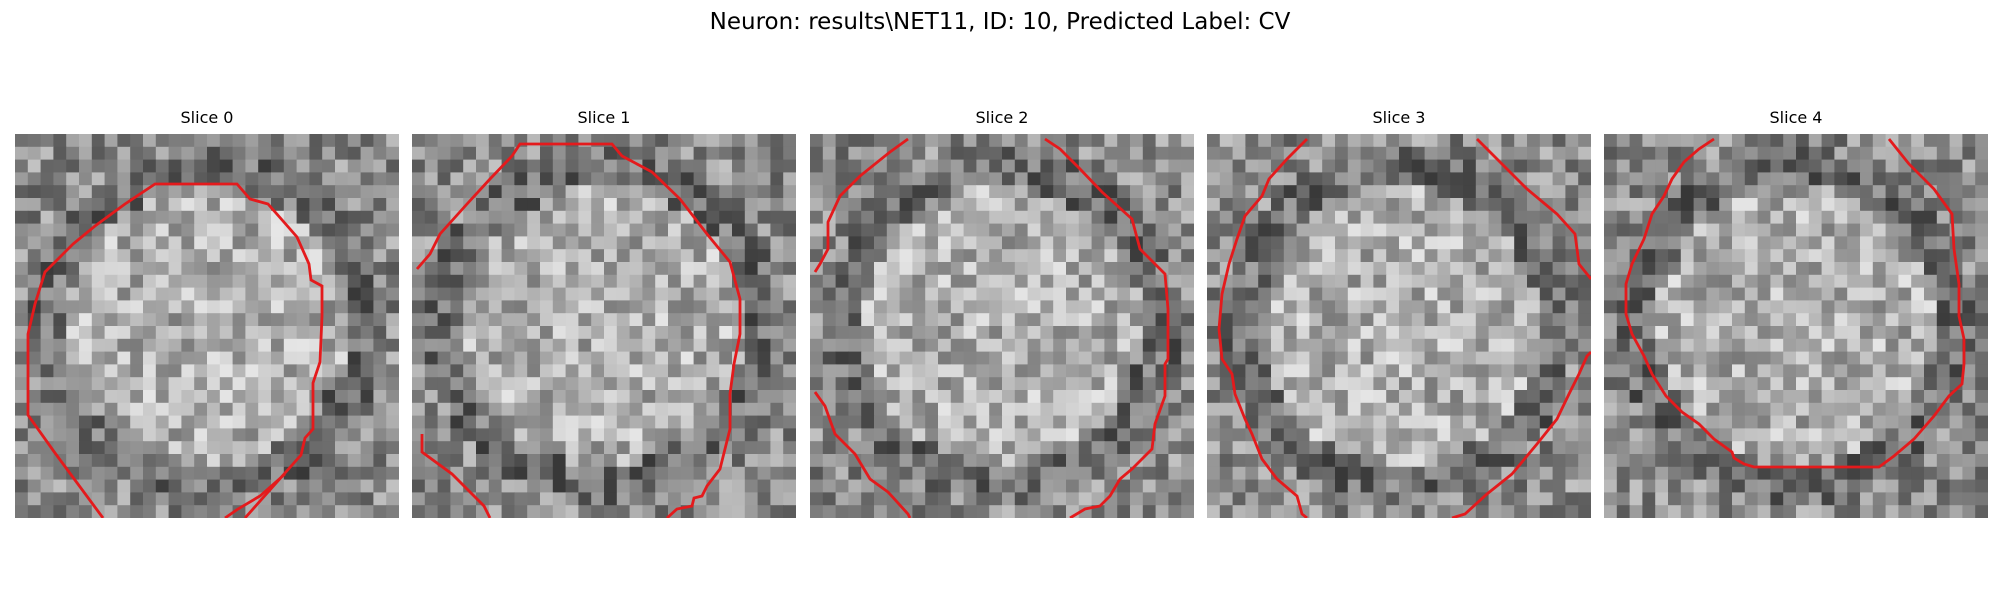 This screenshot has height=600, width=2000. I want to click on slice-title: Slice 4, so click(1796, 120).